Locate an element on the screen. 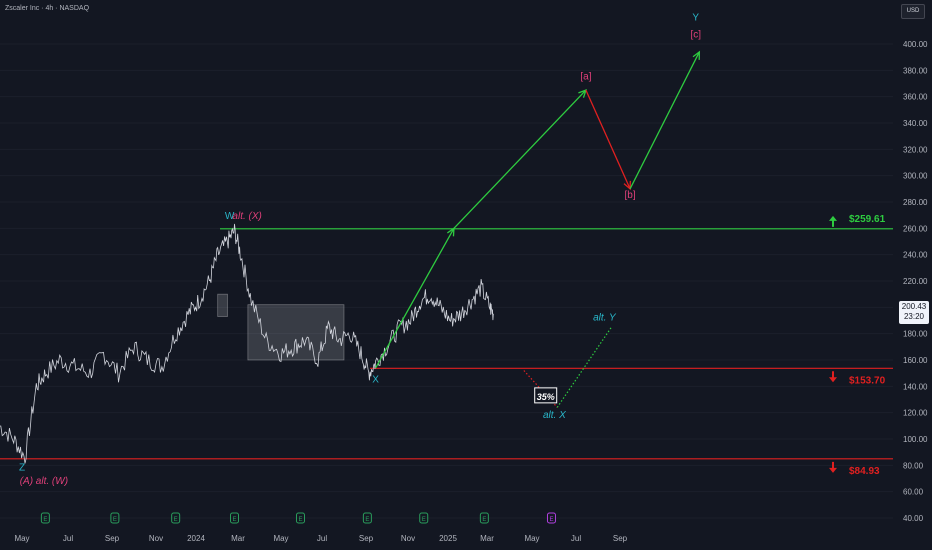 Image resolution: width=932 pixels, height=550 pixels. y-tick-label: 100.00 is located at coordinates (915, 439).